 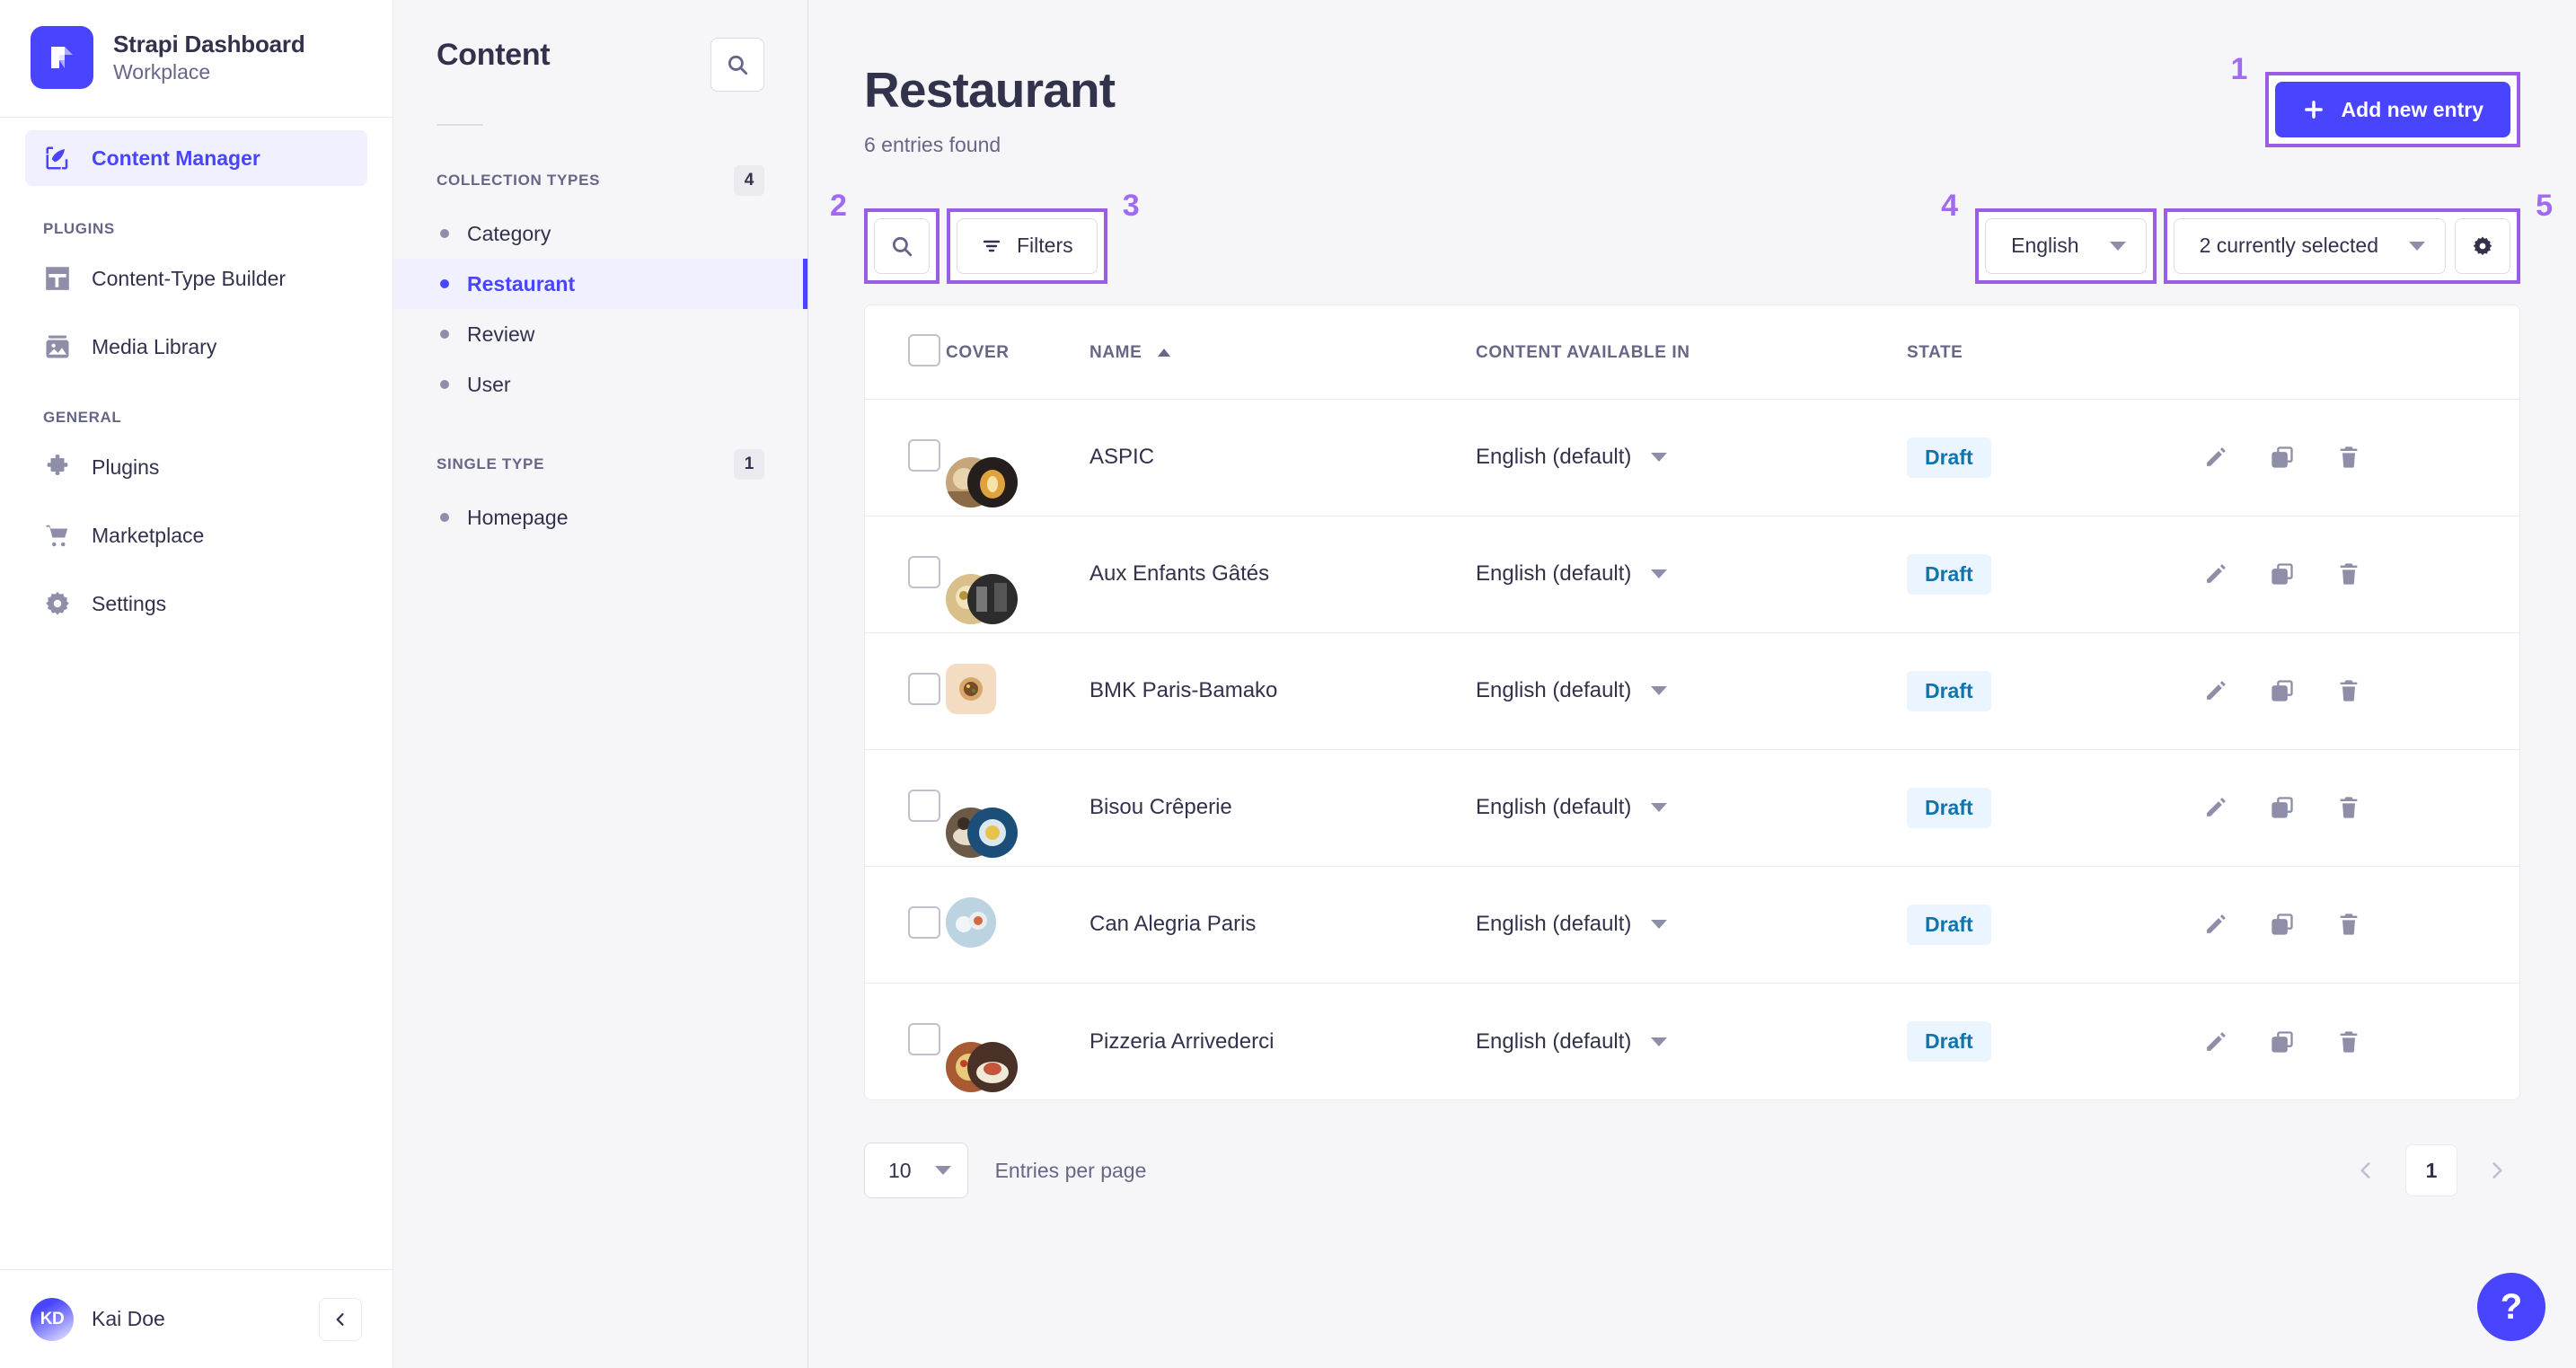 What do you see at coordinates (924, 349) in the screenshot?
I see `select-all-checkbox` at bounding box center [924, 349].